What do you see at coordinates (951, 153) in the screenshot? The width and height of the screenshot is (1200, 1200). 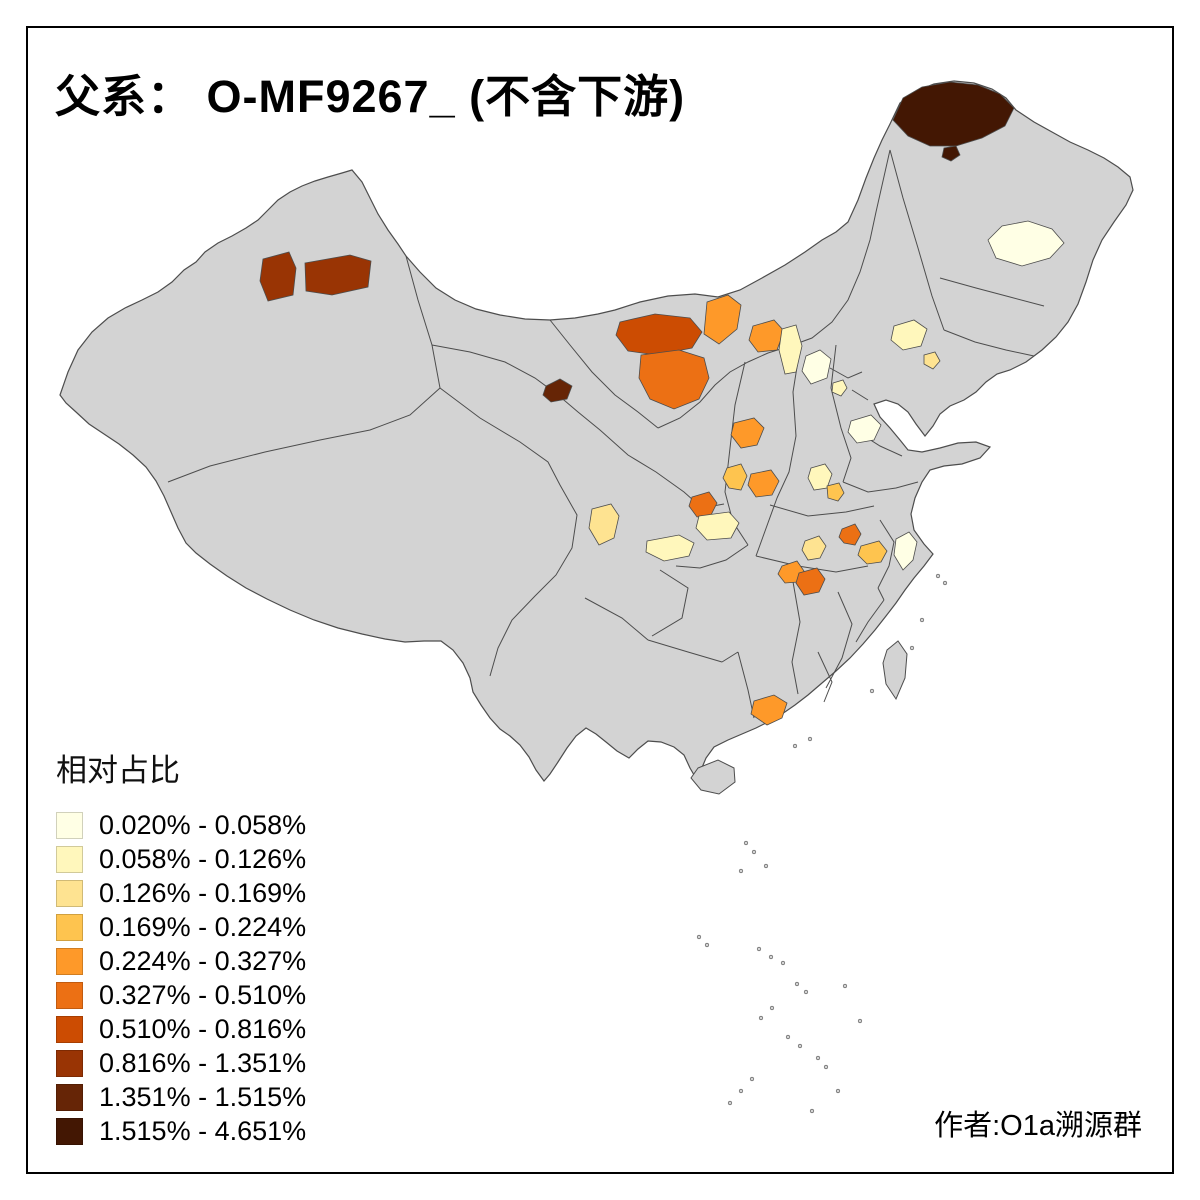 I see `map-region-ne-small-dot` at bounding box center [951, 153].